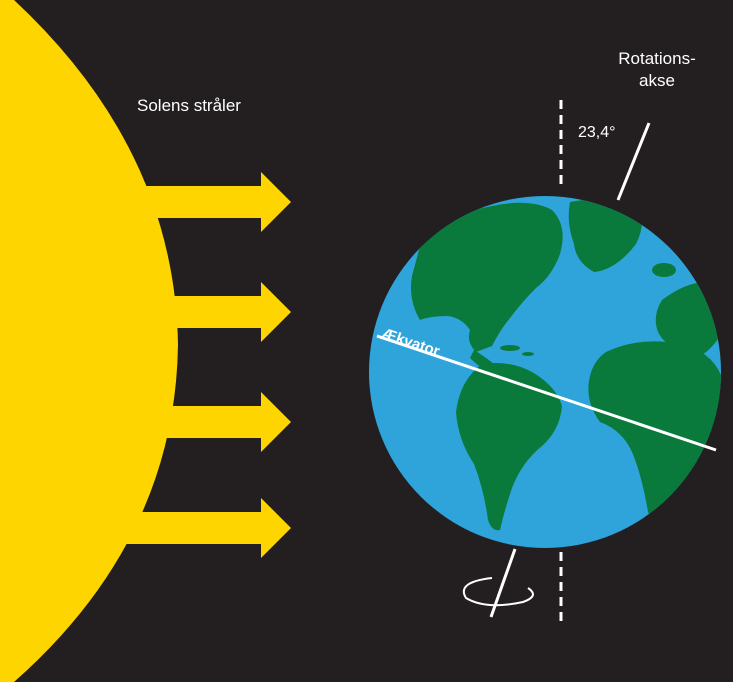 Image resolution: width=733 pixels, height=682 pixels. Describe the element at coordinates (509, 447) in the screenshot. I see `land-south-america` at that location.